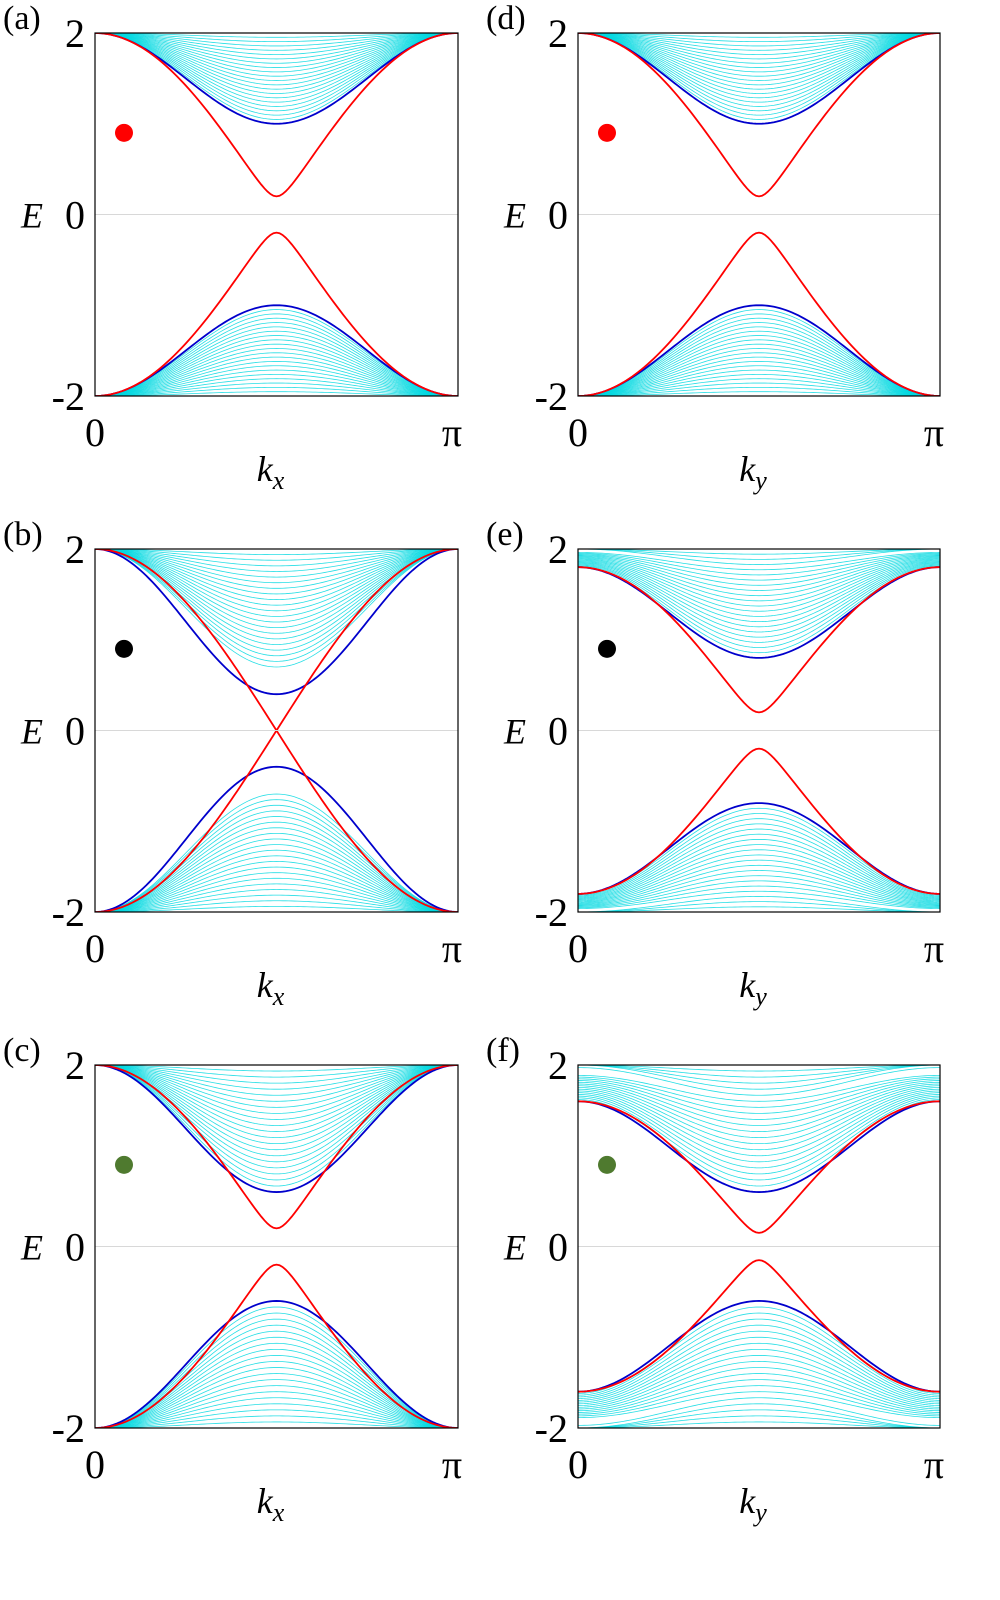  I want to click on panel-label: (c), so click(22, 1050).